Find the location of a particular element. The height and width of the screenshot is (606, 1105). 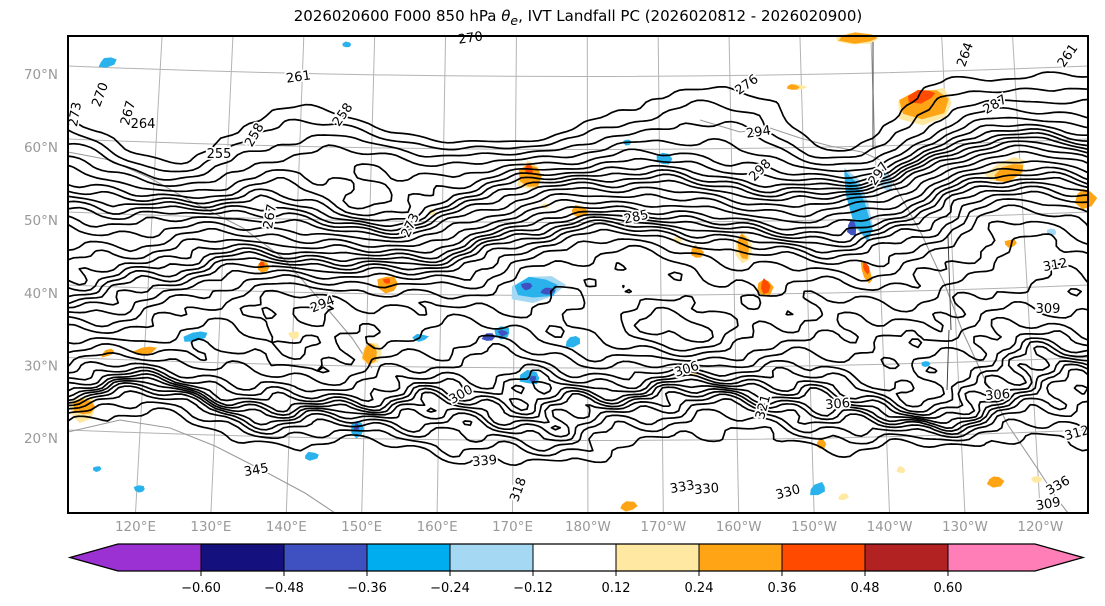

x-tick-label: 160°W is located at coordinates (739, 527).